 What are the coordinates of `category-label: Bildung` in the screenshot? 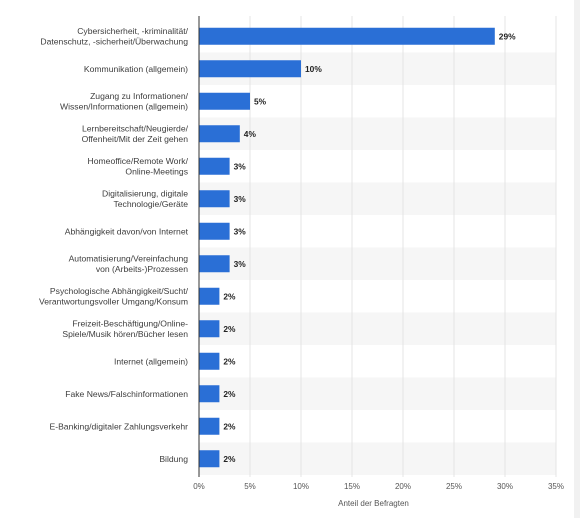 It's located at (173, 459).